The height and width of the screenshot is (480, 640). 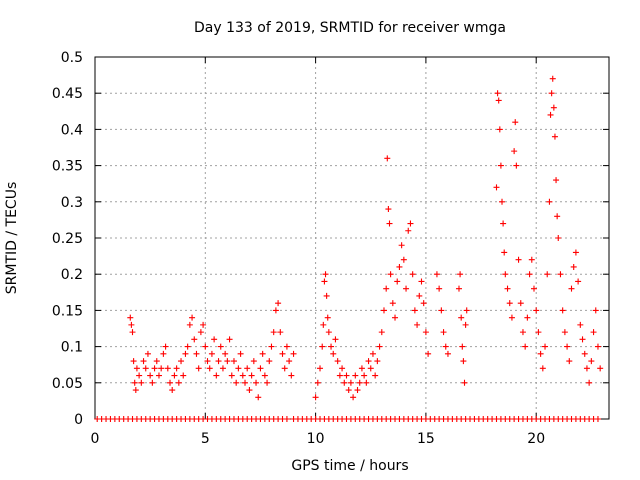 I want to click on y-tick-label: 0.45, so click(x=67, y=94).